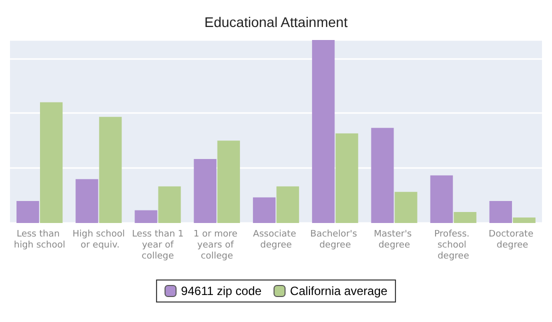  Describe the element at coordinates (394, 240) in the screenshot. I see `x-tick-label: Master's degree` at that location.